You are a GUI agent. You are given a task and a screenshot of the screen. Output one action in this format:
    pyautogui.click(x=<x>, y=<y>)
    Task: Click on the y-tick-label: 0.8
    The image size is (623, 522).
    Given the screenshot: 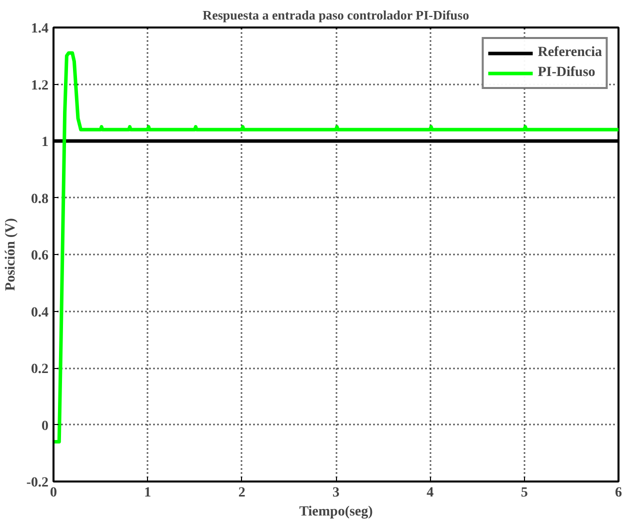 What is the action you would take?
    pyautogui.click(x=39, y=199)
    